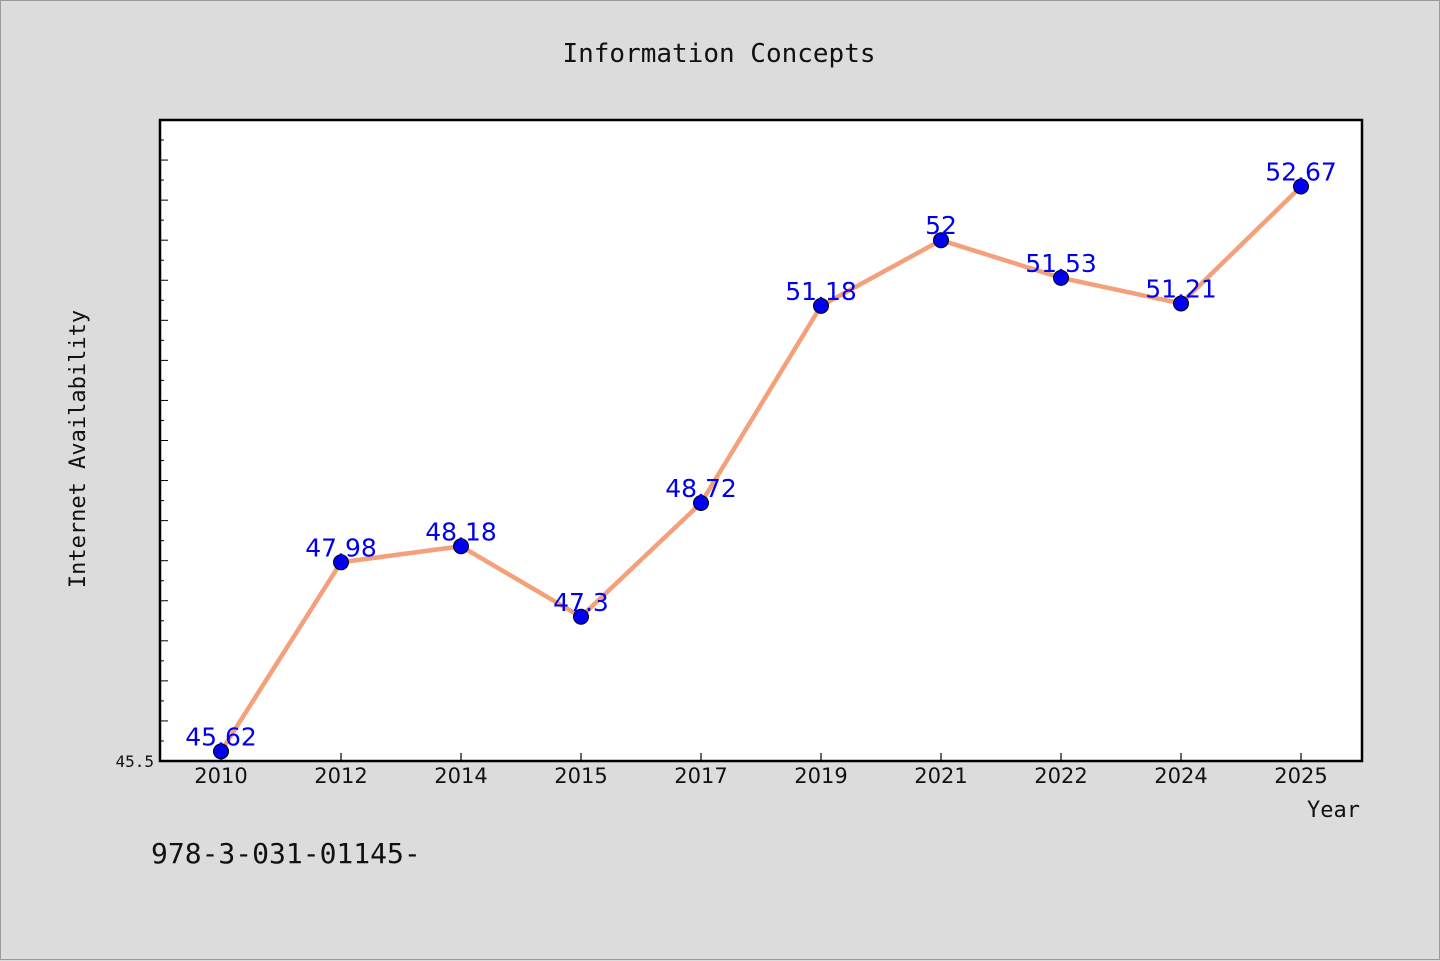 Image resolution: width=1440 pixels, height=961 pixels. Describe the element at coordinates (718, 54) in the screenshot. I see `chart-title: Information Concepts` at that location.